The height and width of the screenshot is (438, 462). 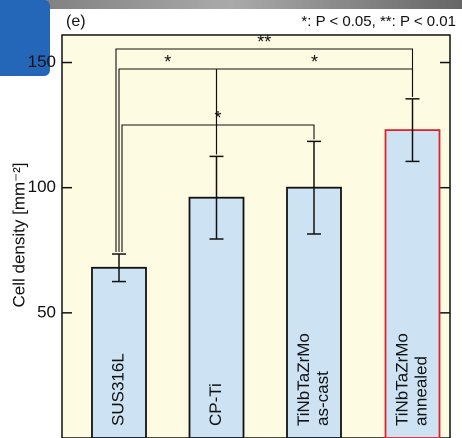 I want to click on bar, so click(x=119, y=352).